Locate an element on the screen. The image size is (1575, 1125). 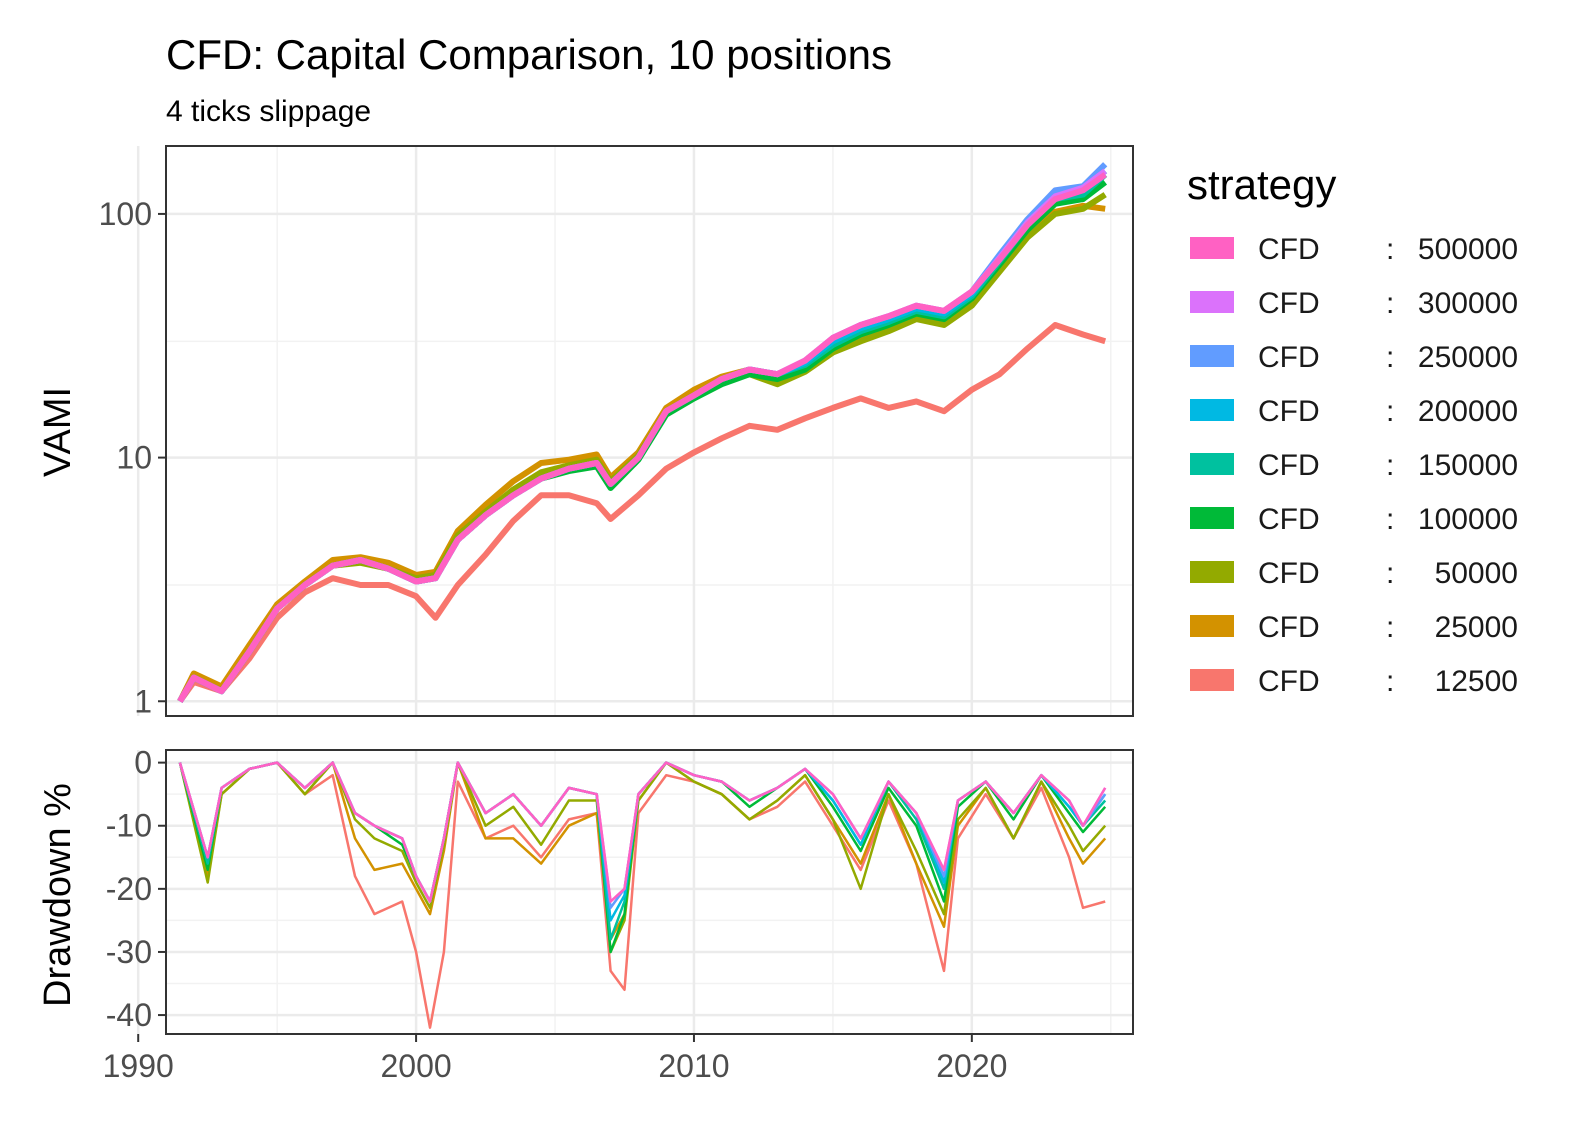
x-tick-label: 2010 is located at coordinates (693, 1066).